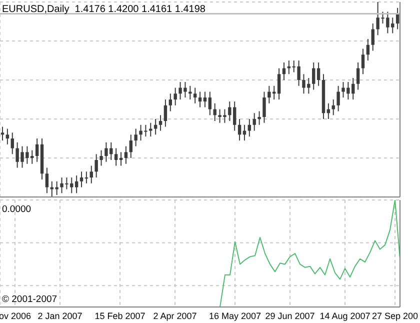 This screenshot has height=323, width=420. What do you see at coordinates (395, 316) in the screenshot?
I see `x-tick-label: 27 Sep 200` at bounding box center [395, 316].